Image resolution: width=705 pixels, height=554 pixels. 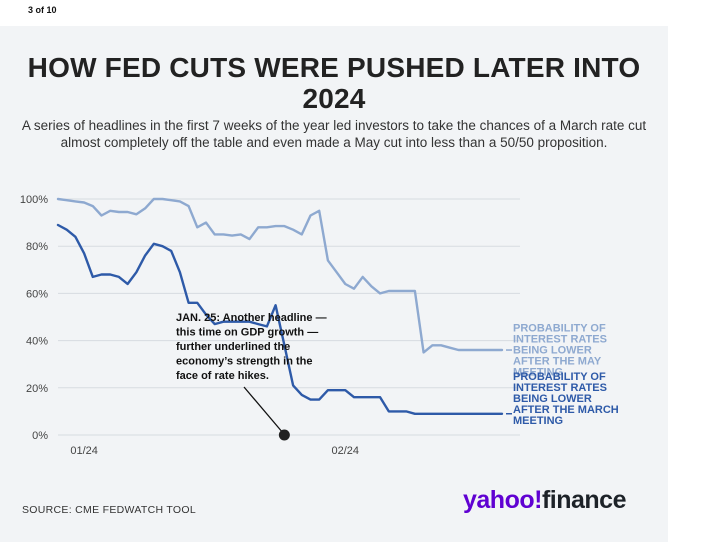 What do you see at coordinates (34, 200) in the screenshot?
I see `y-tick-label: 100%` at bounding box center [34, 200].